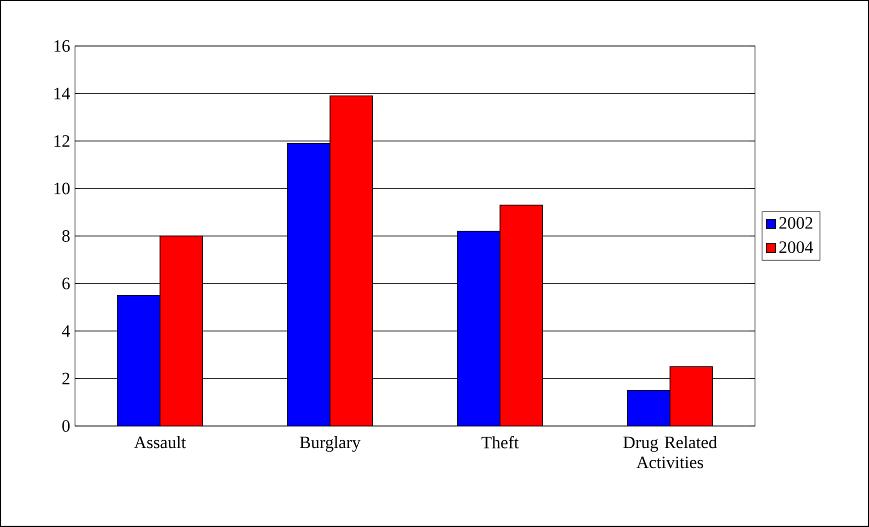 The width and height of the screenshot is (869, 527). What do you see at coordinates (670, 452) in the screenshot?
I see `x-tick-label: Drug Related Activities` at bounding box center [670, 452].